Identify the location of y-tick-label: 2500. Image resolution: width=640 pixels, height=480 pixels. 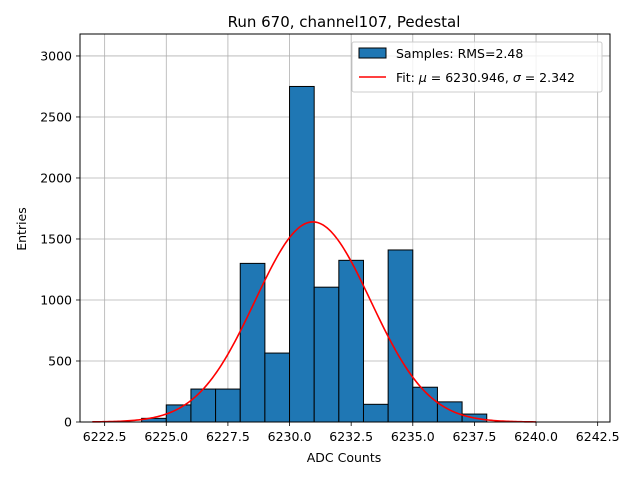
(56, 116).